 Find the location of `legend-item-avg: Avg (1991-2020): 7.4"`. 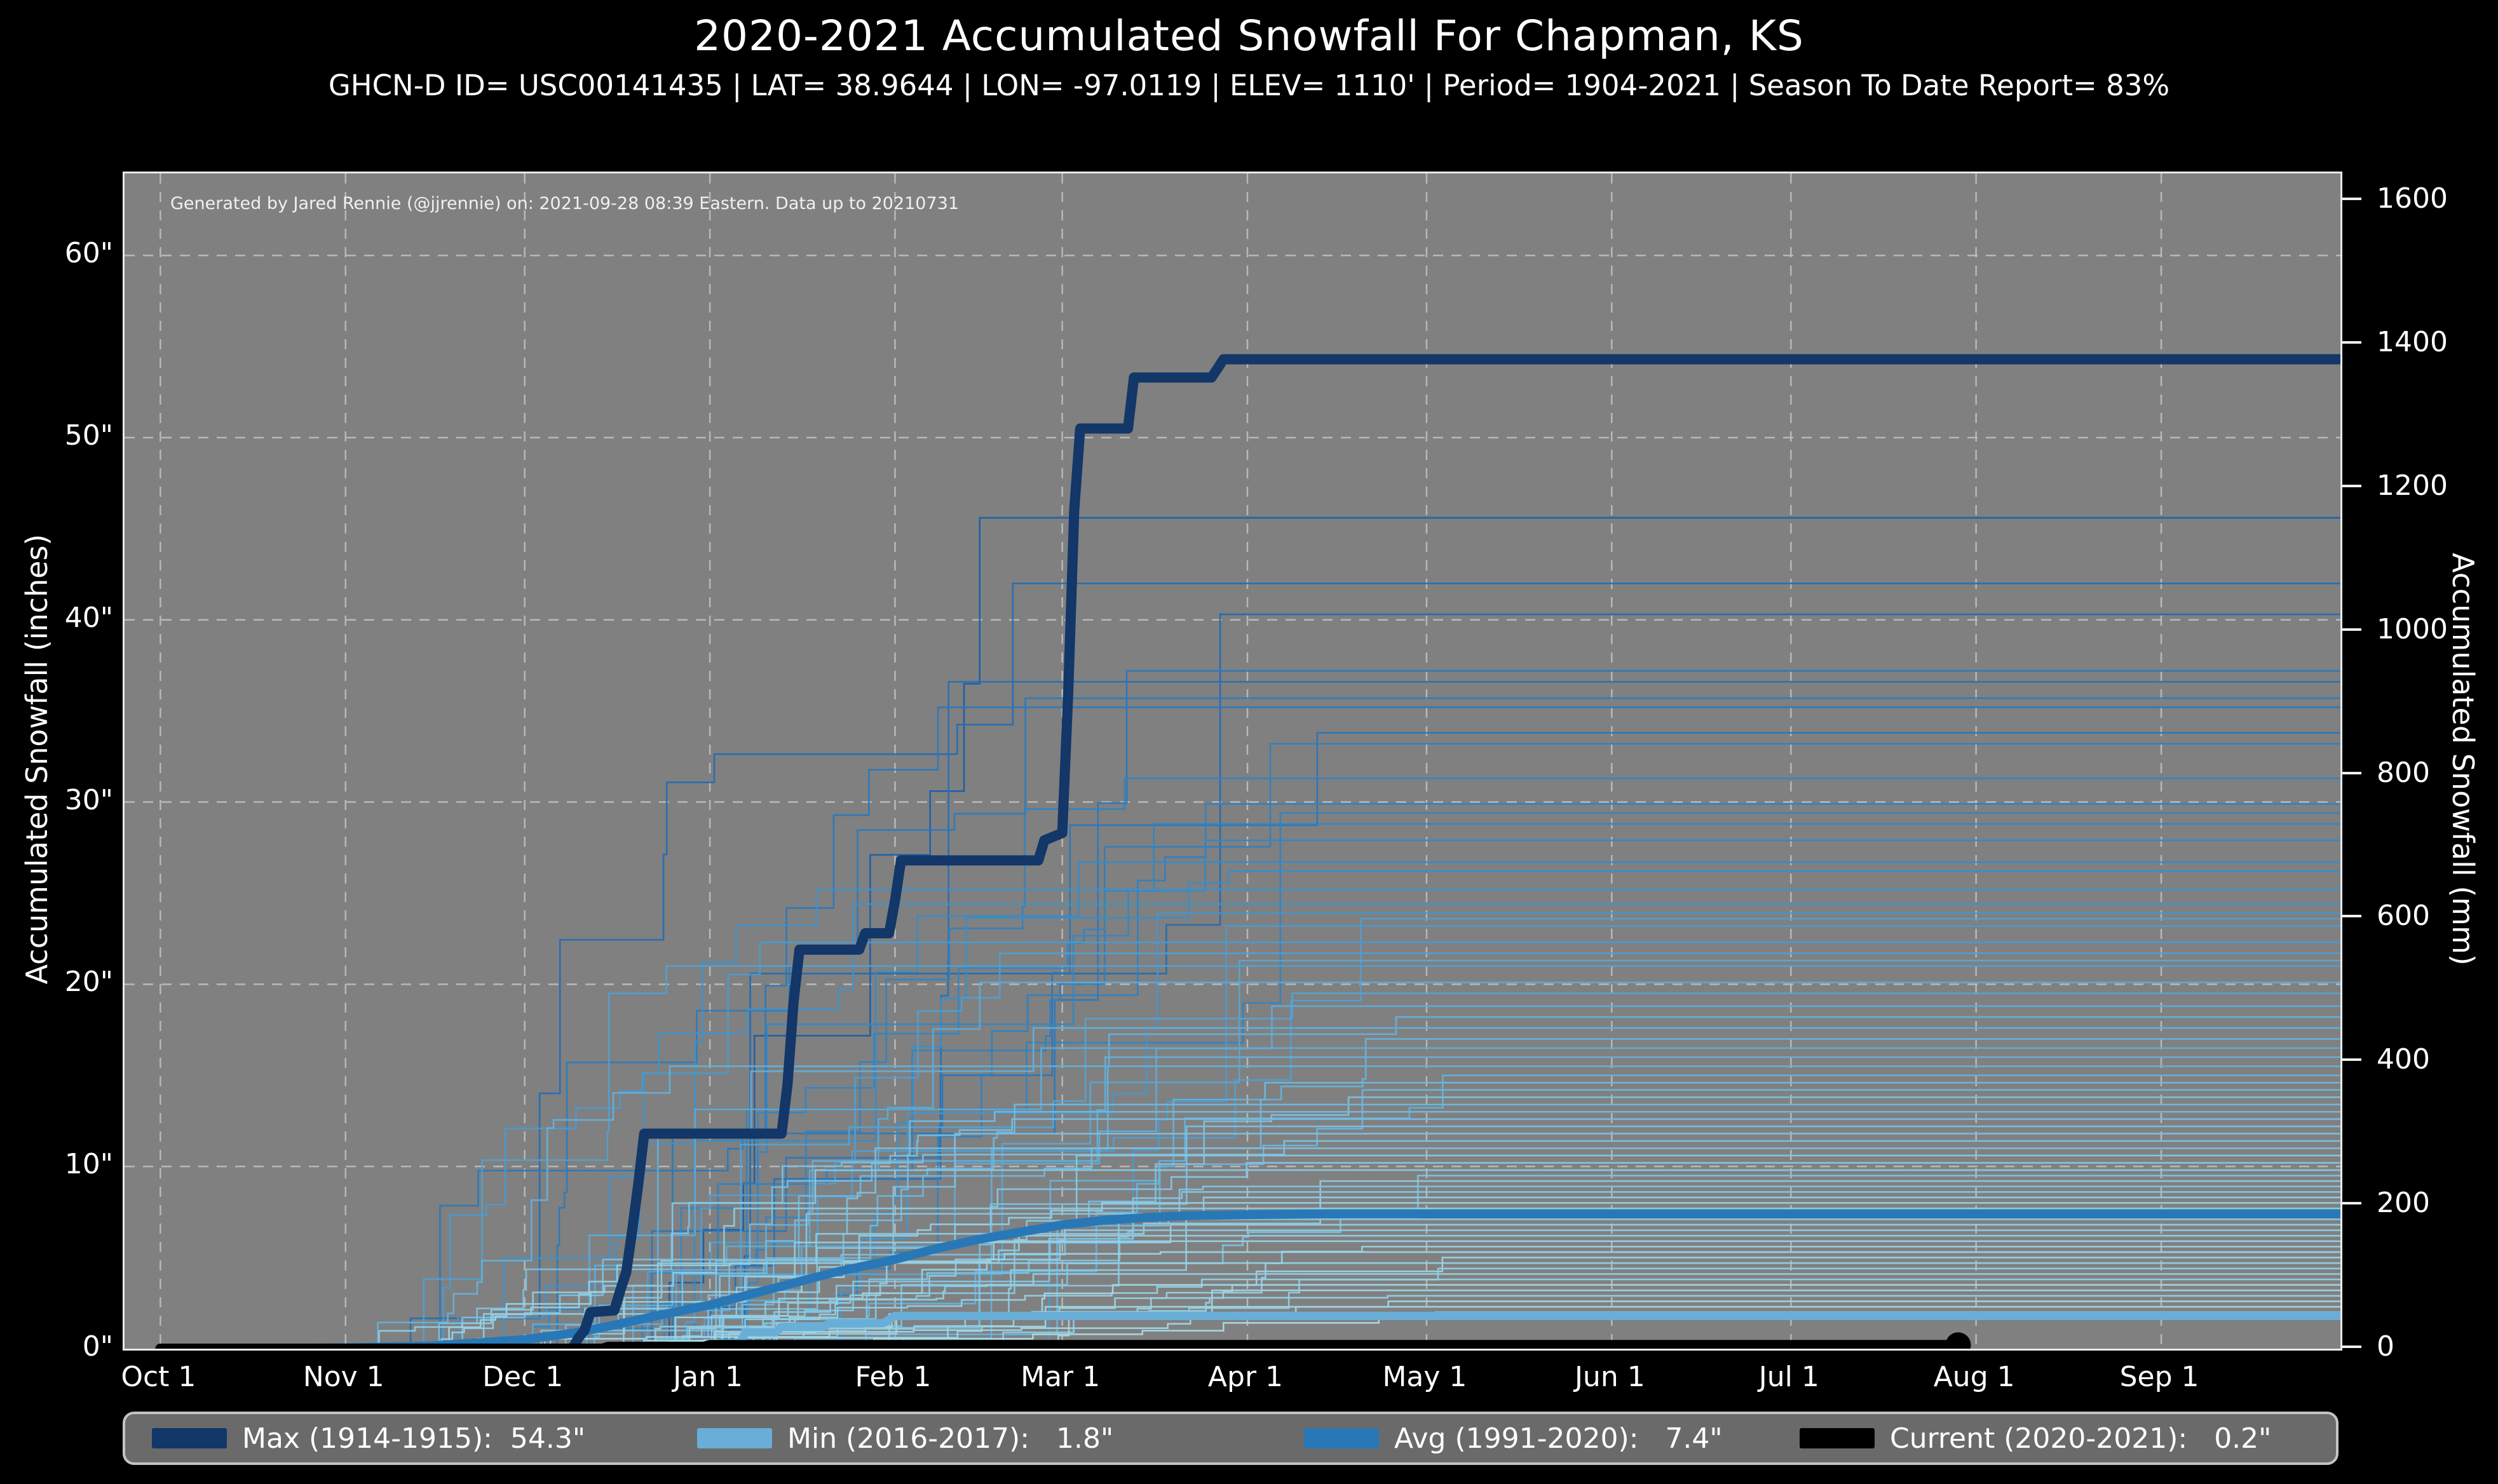

legend-item-avg: Avg (1991-2020): 7.4" is located at coordinates (1513, 1438).